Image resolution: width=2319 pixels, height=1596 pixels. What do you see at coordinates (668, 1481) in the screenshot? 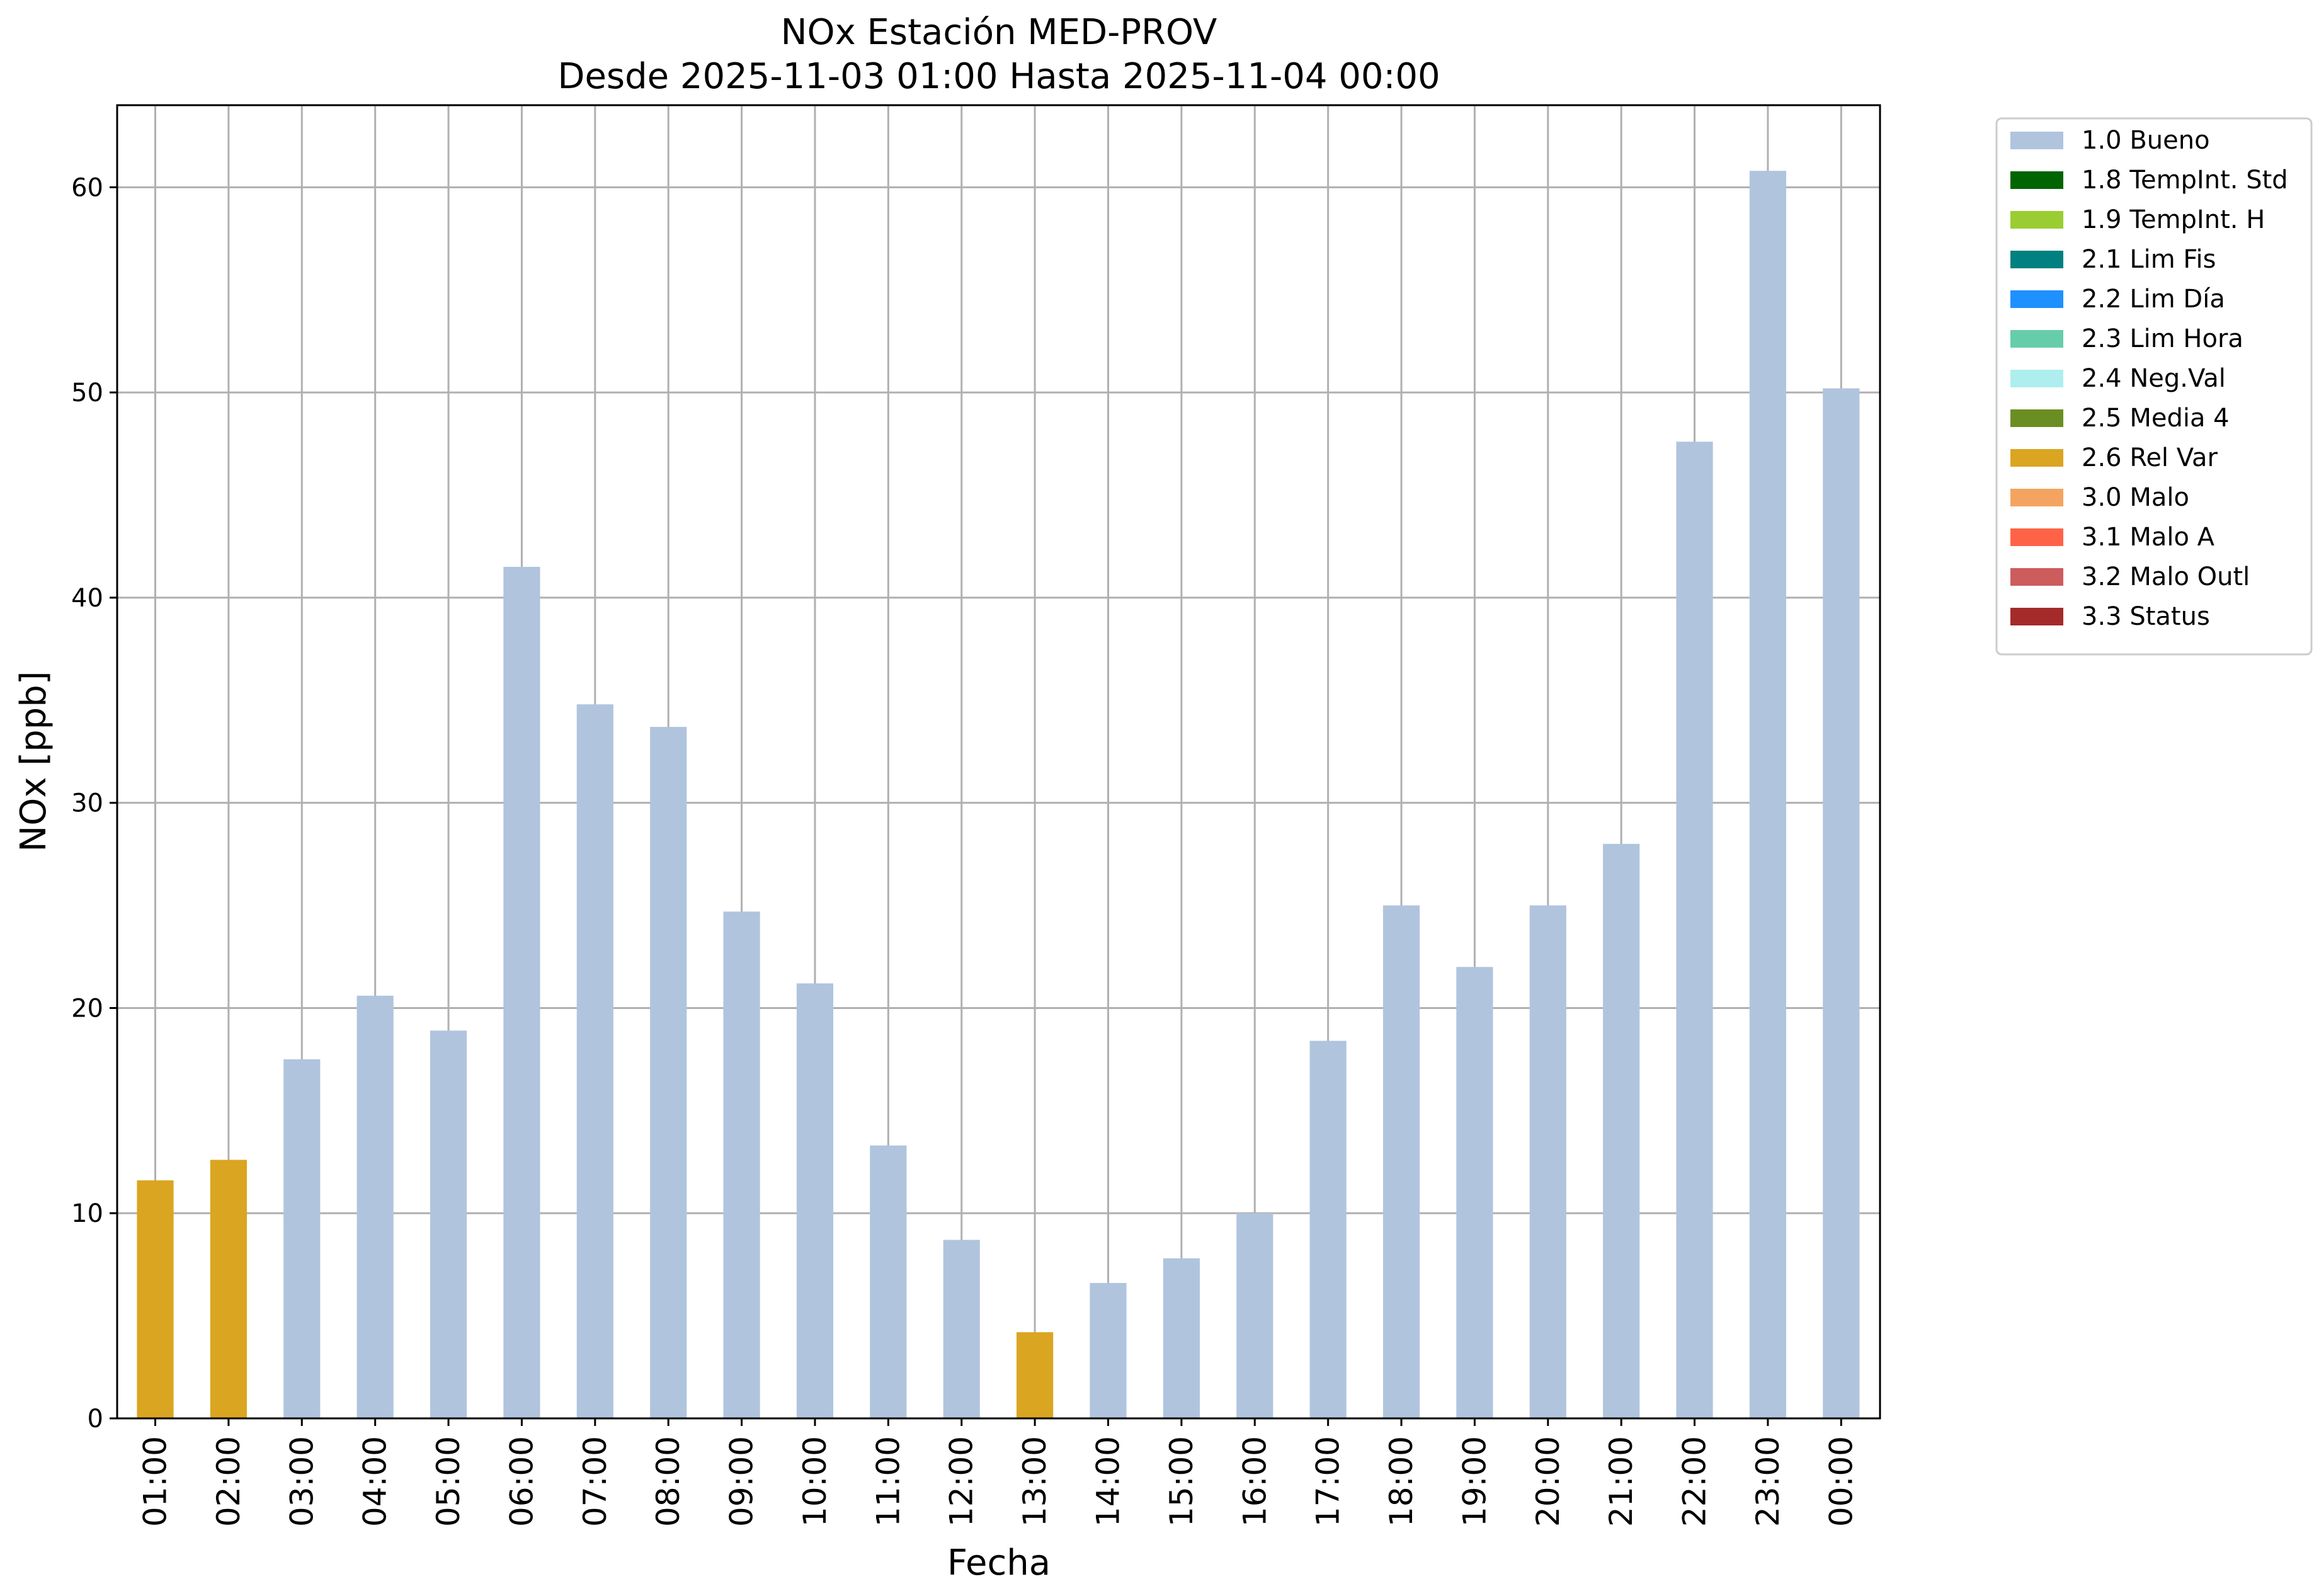
I see `x-tick-label: 08:00` at bounding box center [668, 1481].